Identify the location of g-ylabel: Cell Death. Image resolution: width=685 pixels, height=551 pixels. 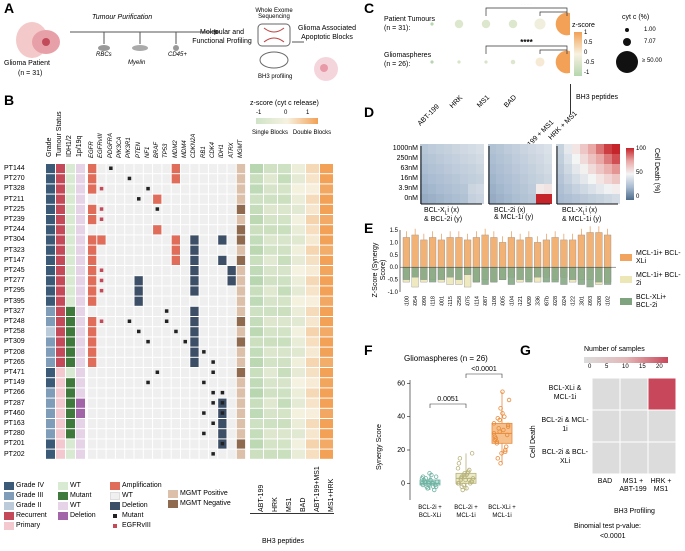
(533, 441).